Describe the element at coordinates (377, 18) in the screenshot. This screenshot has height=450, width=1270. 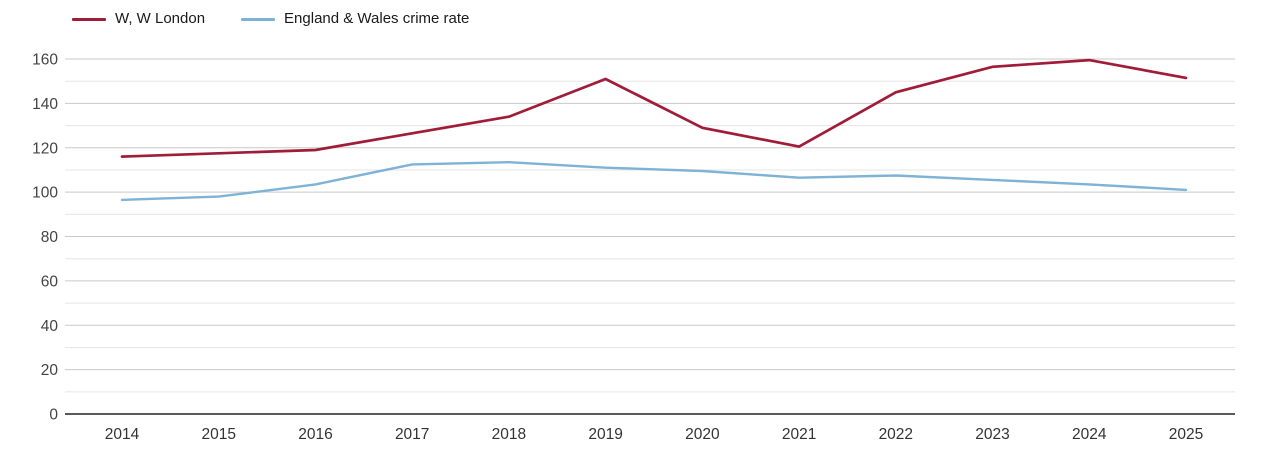
I see `legend-label: England & Wales crime rate` at that location.